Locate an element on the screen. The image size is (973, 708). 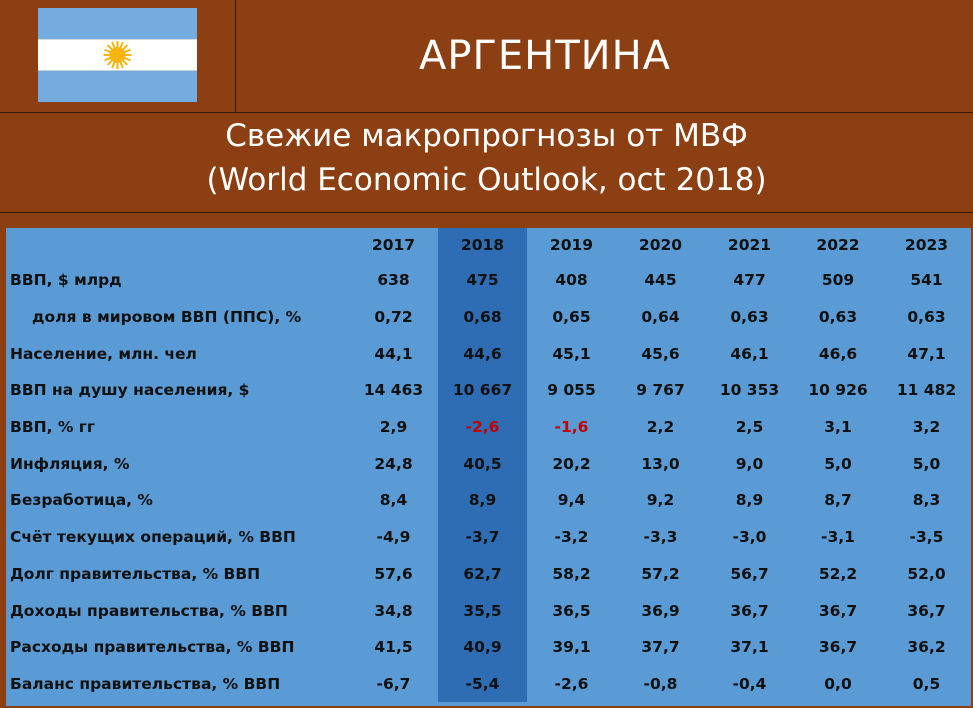
table-cell: 9,0 is located at coordinates (749, 463).